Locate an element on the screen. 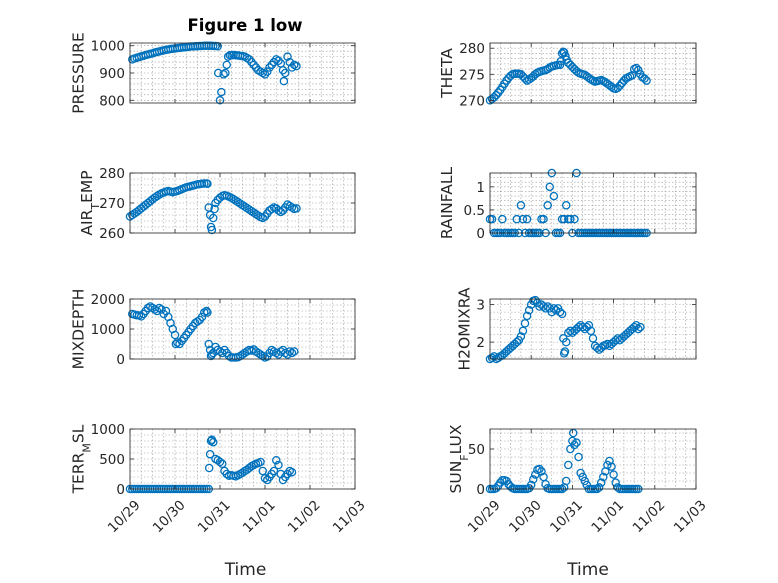  y-axis-label: SUNFLUX is located at coordinates (459, 458).